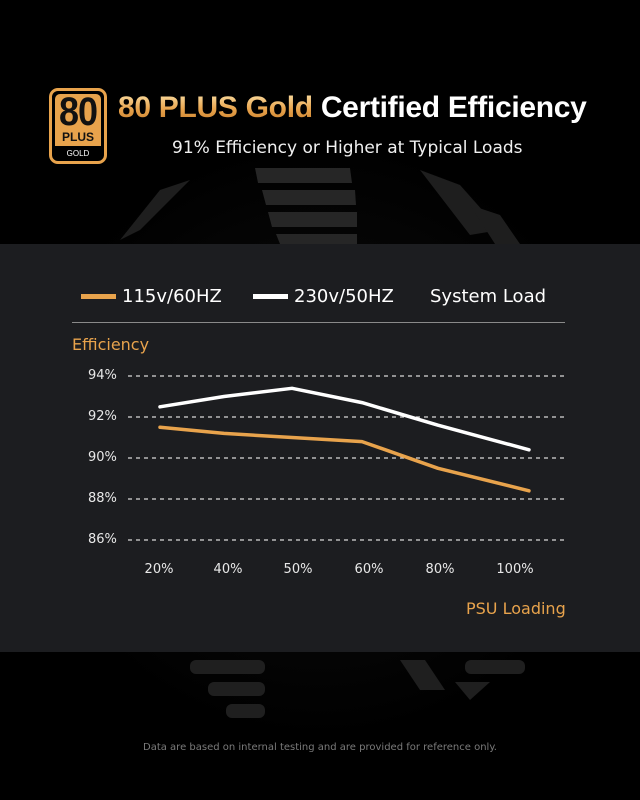 Image resolution: width=640 pixels, height=800 pixels. Describe the element at coordinates (440, 569) in the screenshot. I see `x-tick-label: 80%` at that location.